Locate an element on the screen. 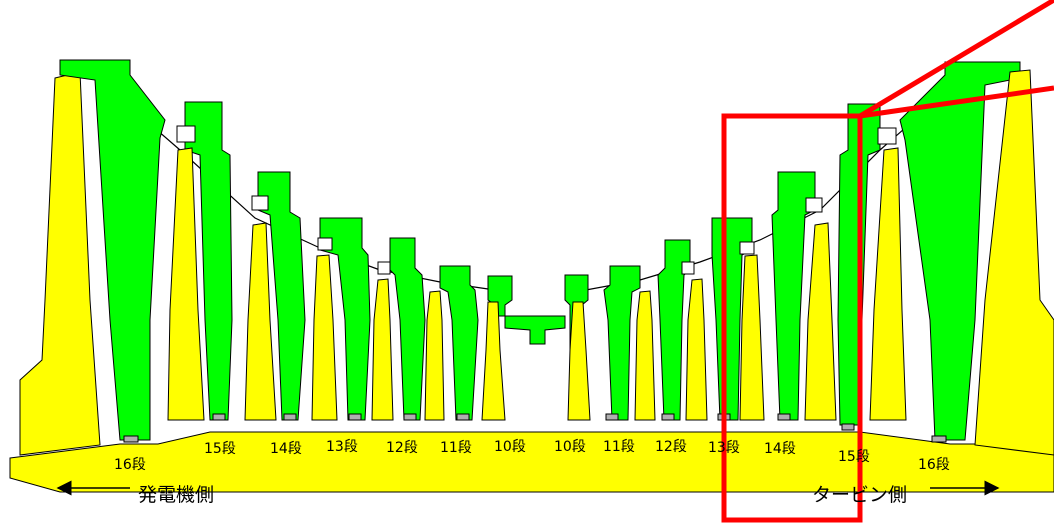 The height and width of the screenshot is (527, 1054). center-hub is located at coordinates (535, 330).